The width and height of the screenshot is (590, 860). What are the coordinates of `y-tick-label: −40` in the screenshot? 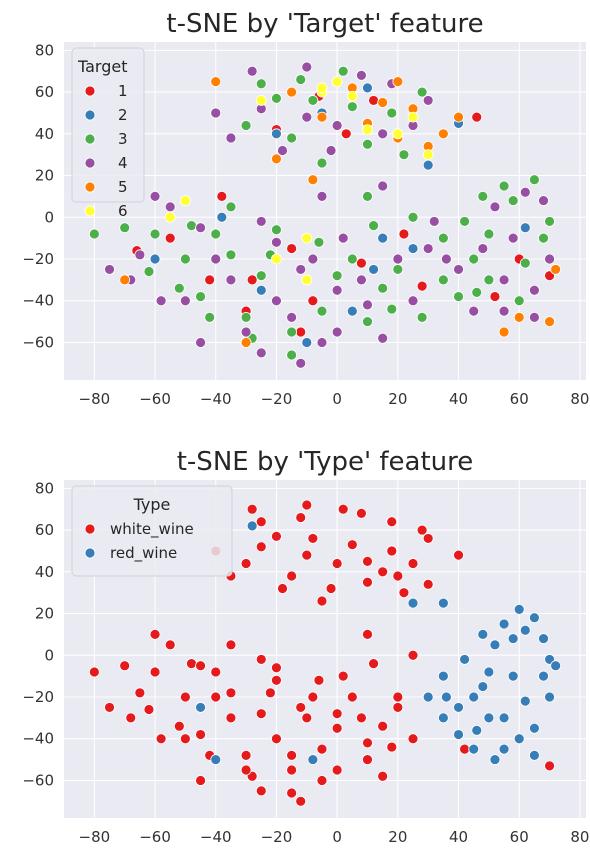 It's located at (38, 739).